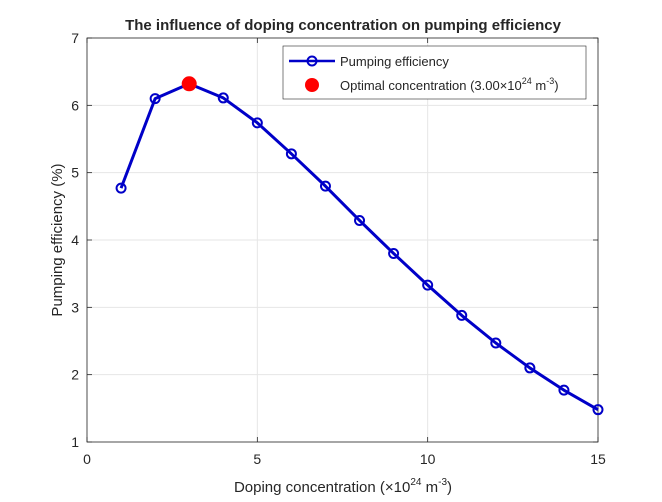 The height and width of the screenshot is (502, 662). What do you see at coordinates (57, 239) in the screenshot?
I see `y-axis-label: Pumping efficiency (%)` at bounding box center [57, 239].